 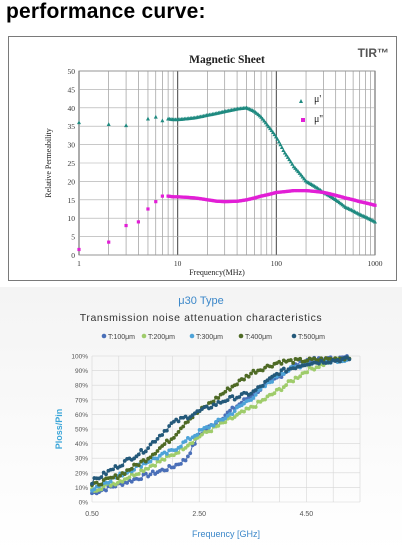 I want to click on x-tick-label: 0.50, so click(x=92, y=514).